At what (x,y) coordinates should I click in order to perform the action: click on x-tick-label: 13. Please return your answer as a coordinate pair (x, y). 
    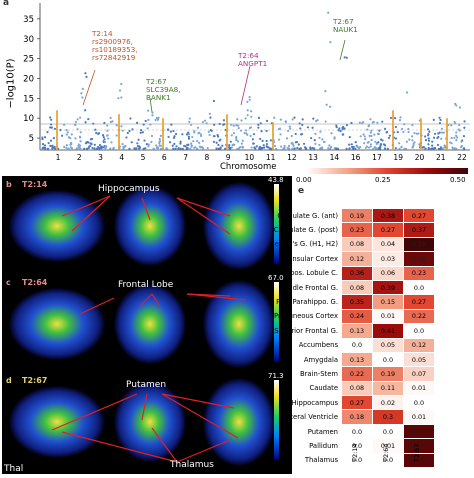
    Looking at the image, I should click on (313, 157).